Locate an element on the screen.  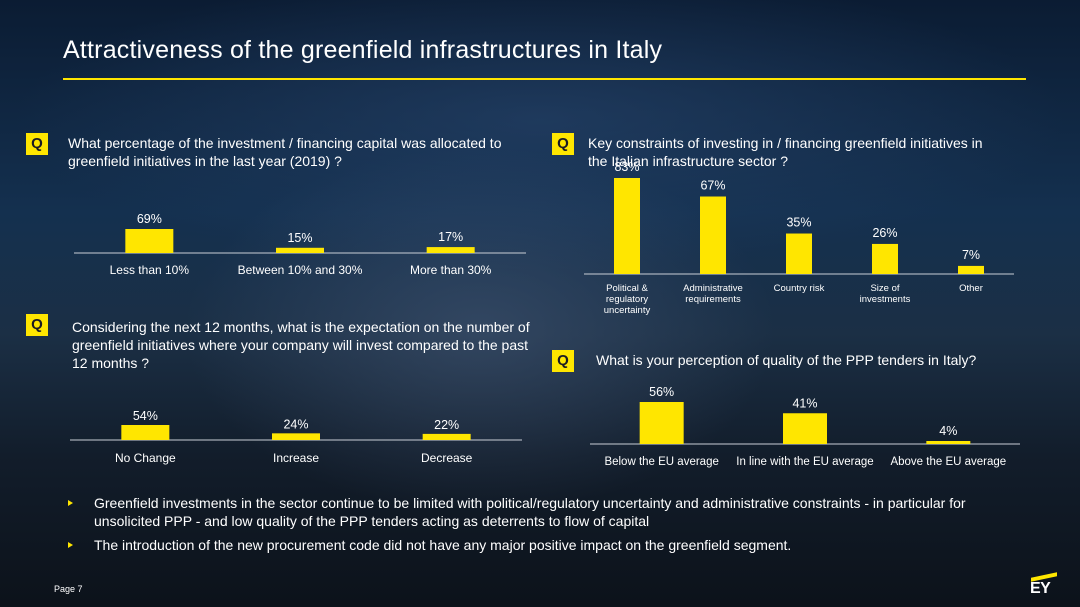
chart-1-category-label: Less than 10% is located at coordinates (150, 270).